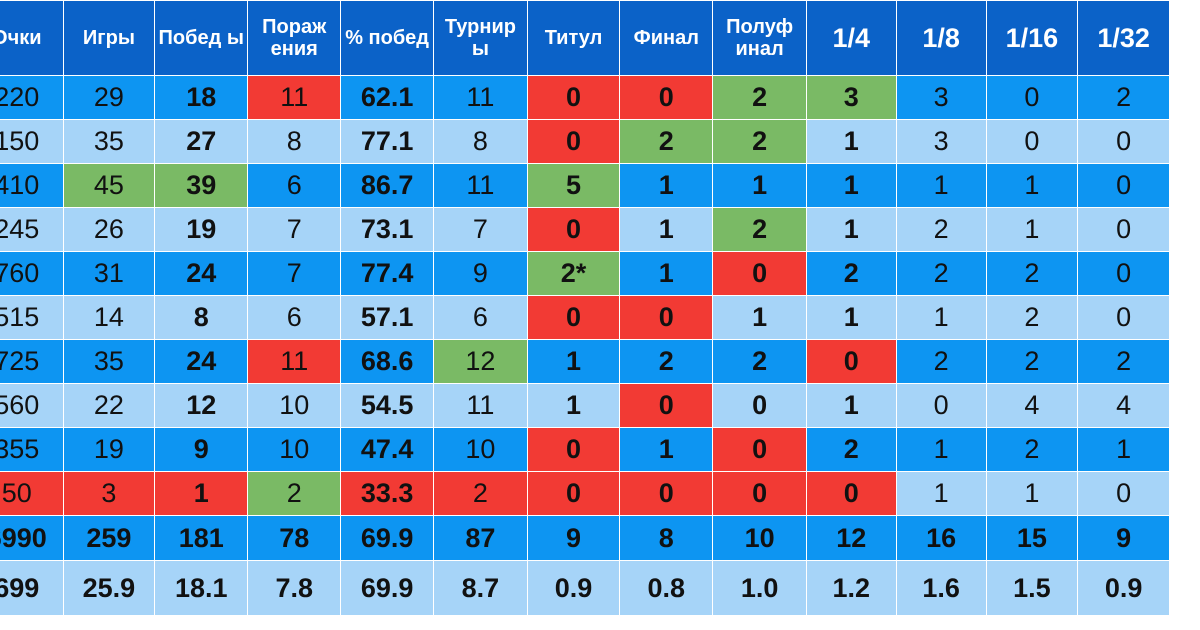 The image size is (1200, 630). What do you see at coordinates (201, 141) in the screenshot?
I see `cell-wins: 27` at bounding box center [201, 141].